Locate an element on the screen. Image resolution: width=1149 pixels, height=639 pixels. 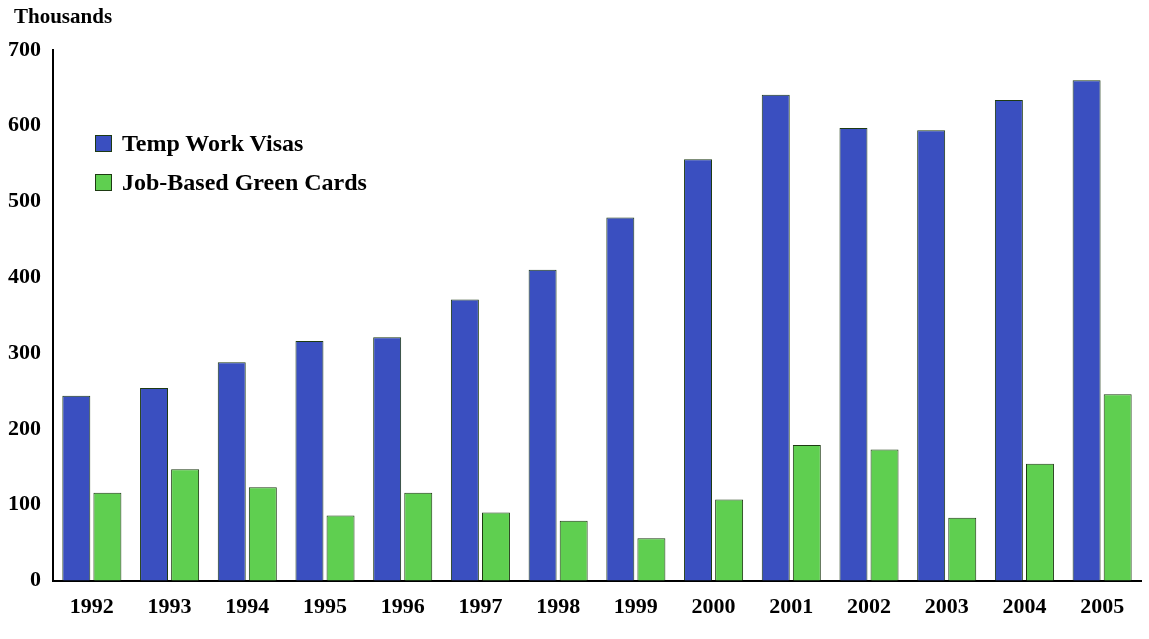
y-tick-label: 500 is located at coordinates (24, 200).